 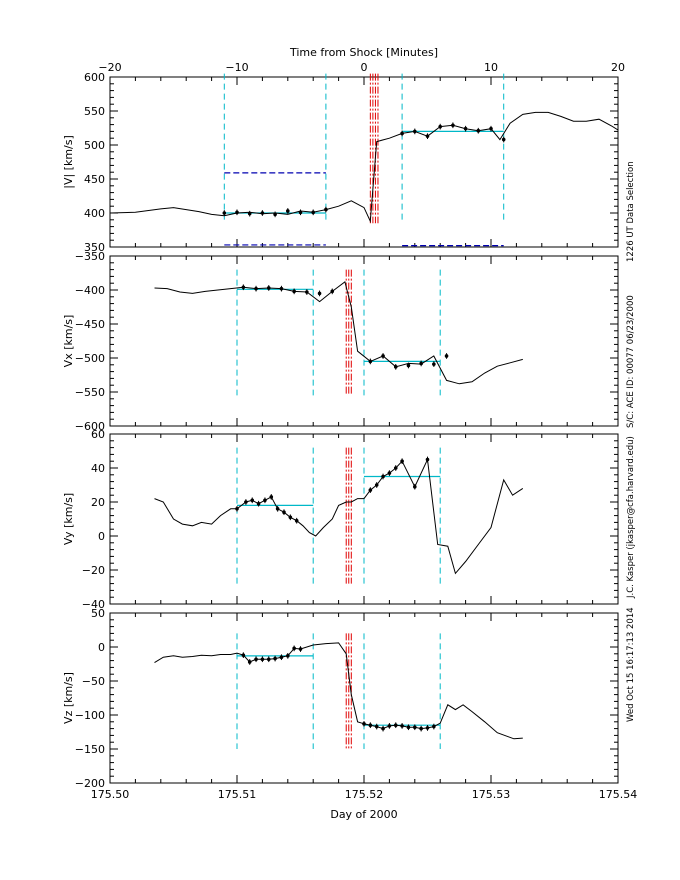 I want to click on y-tick-label: 400, so click(x=94, y=213).